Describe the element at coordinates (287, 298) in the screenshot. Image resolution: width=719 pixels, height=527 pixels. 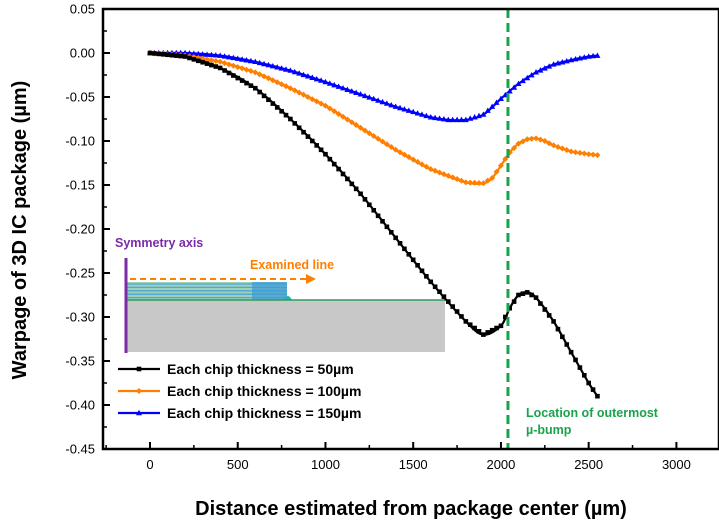
I see `inset-bump` at that location.